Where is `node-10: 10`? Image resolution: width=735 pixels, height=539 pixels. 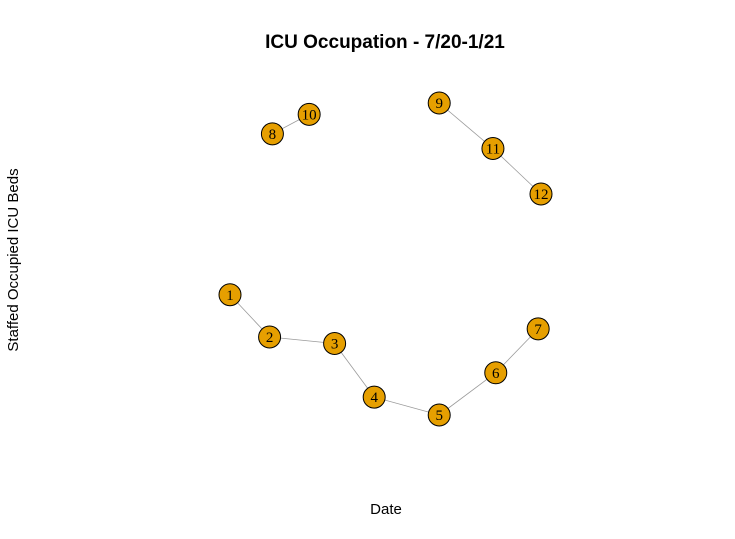 node-10: 10 is located at coordinates (309, 114).